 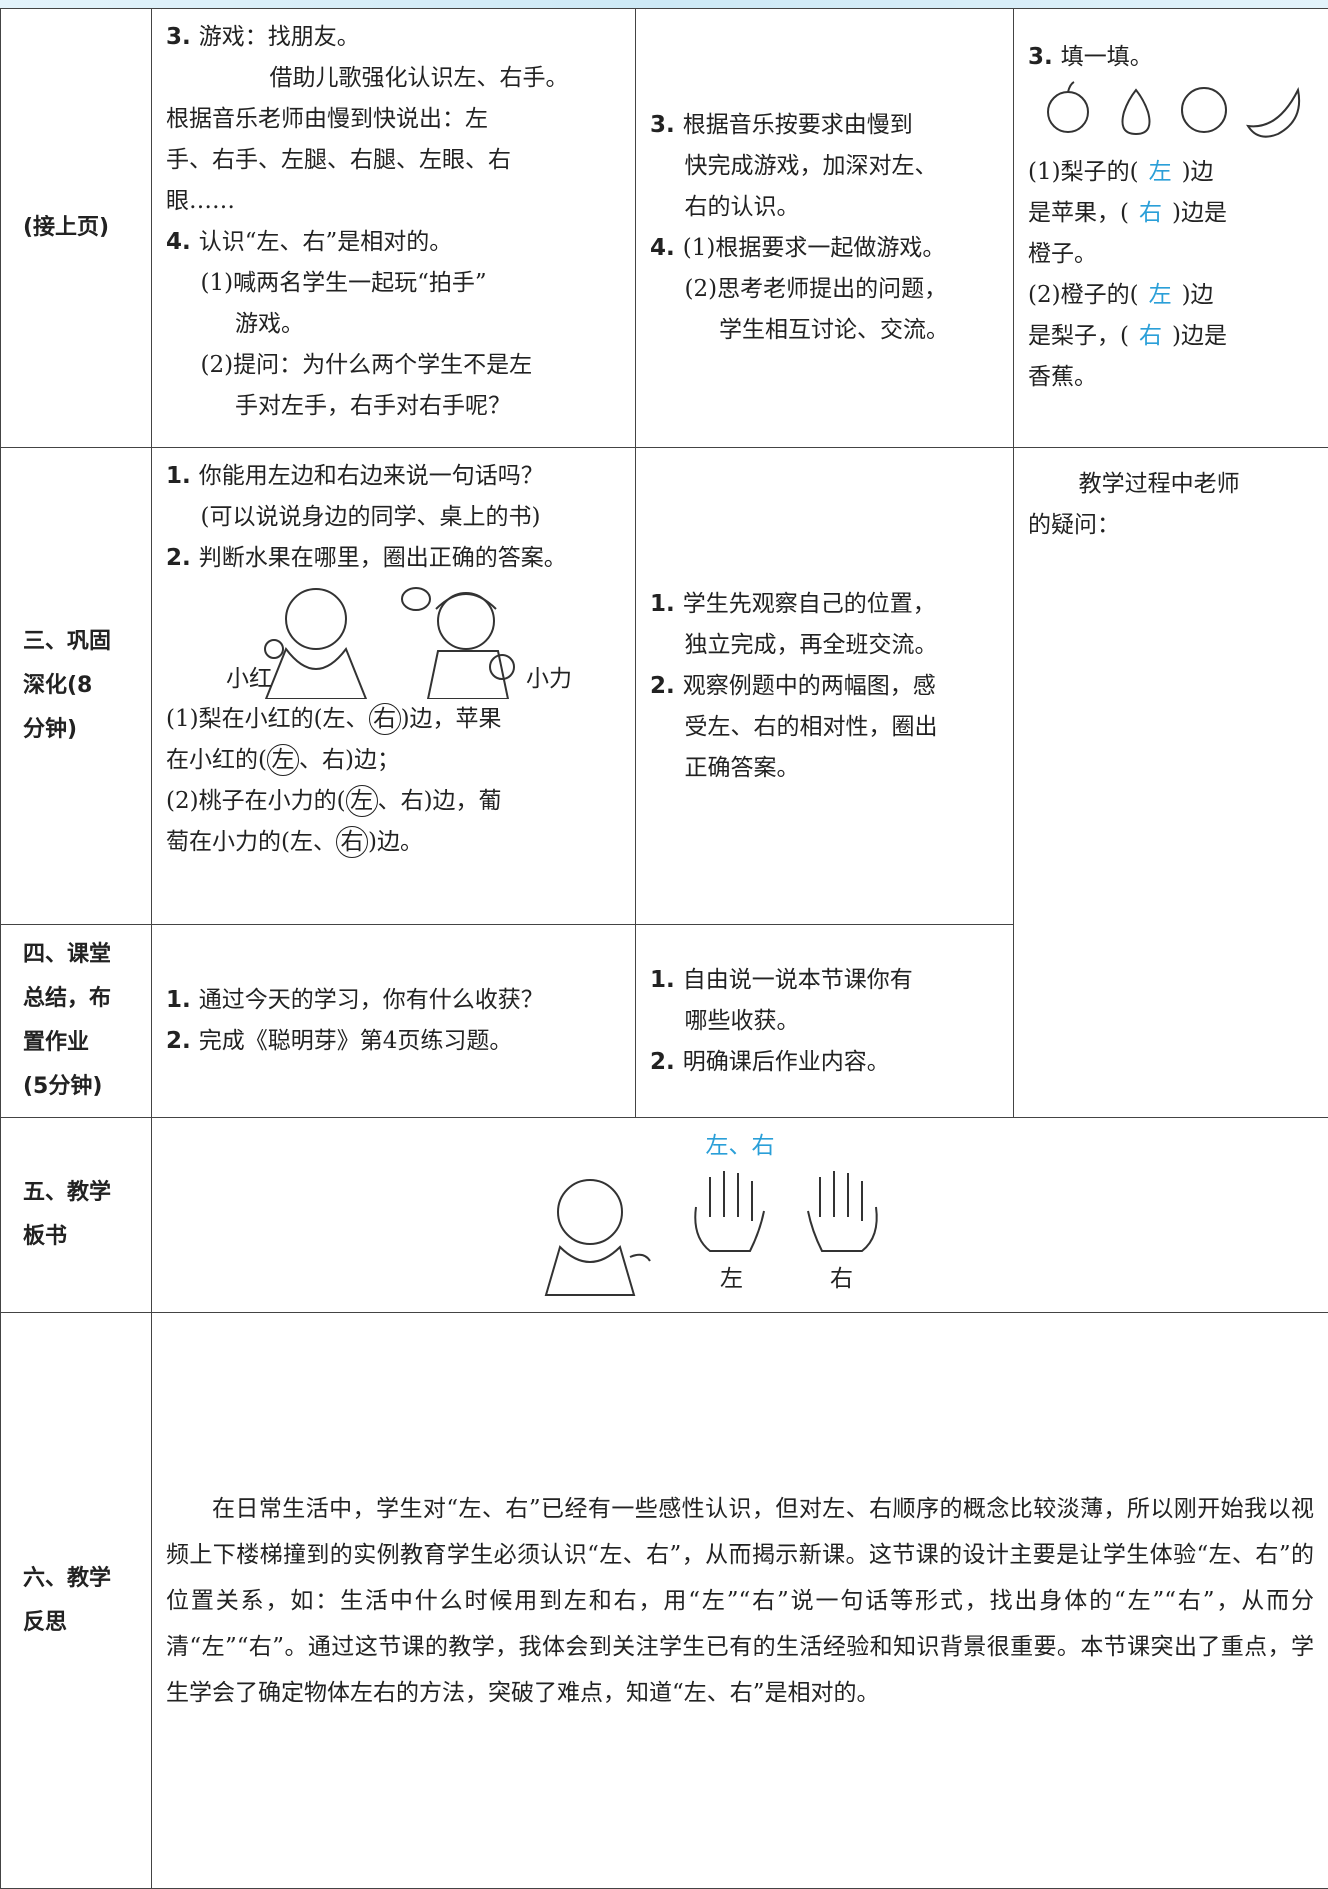 I want to click on text-line: 教学过程中老师, so click(x=1171, y=484).